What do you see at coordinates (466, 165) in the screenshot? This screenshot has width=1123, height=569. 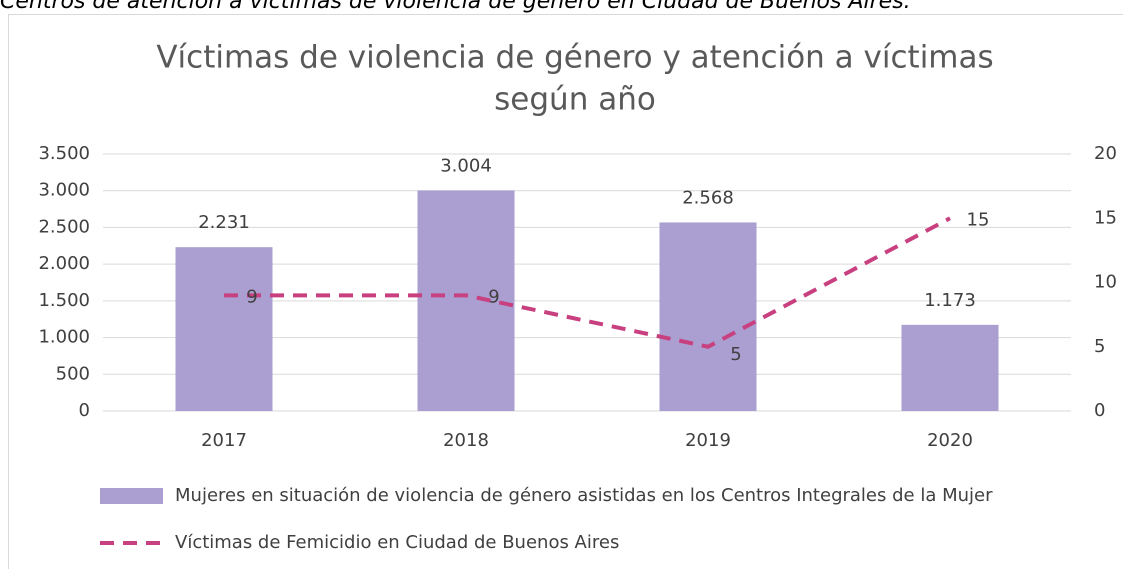 I see `data-label: 3.004` at bounding box center [466, 165].